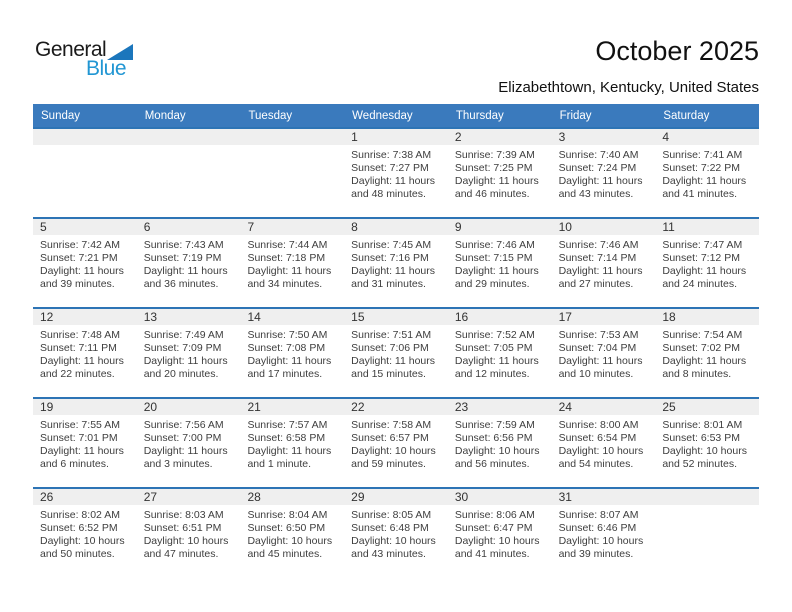  I want to click on day-number: 7, so click(292, 227).